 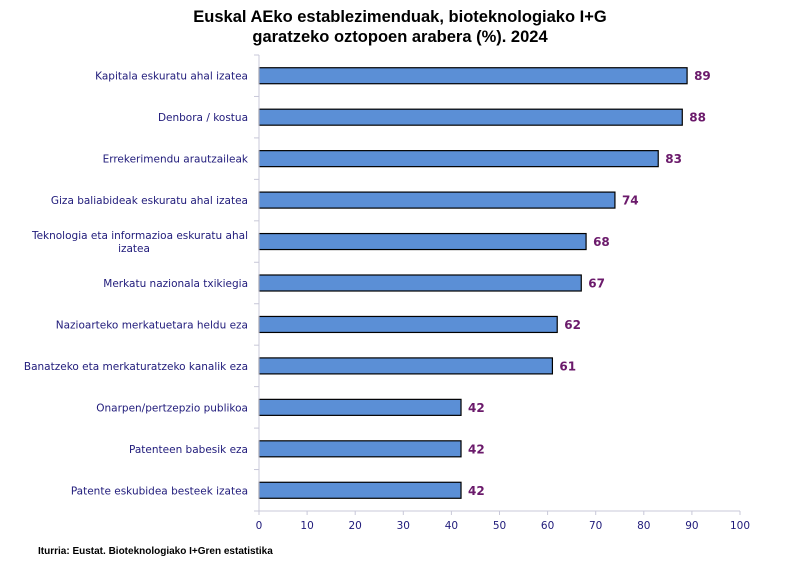 What do you see at coordinates (400, 37) in the screenshot?
I see `chart-title-line-2: garatzeko oztopoen arabera (%). 2024` at bounding box center [400, 37].